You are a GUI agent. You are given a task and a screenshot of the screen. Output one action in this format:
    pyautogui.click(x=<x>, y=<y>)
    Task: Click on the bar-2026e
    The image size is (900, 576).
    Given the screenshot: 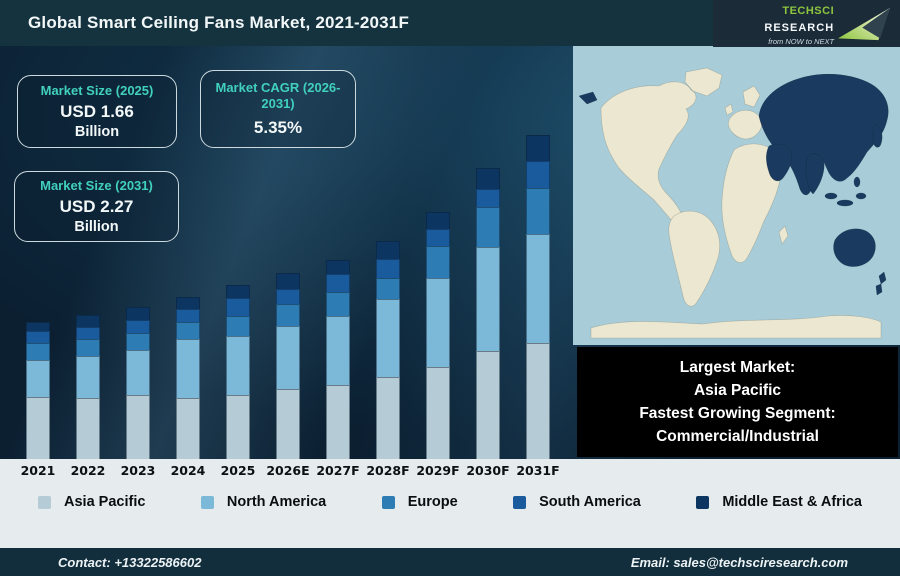 What is the action you would take?
    pyautogui.click(x=288, y=366)
    